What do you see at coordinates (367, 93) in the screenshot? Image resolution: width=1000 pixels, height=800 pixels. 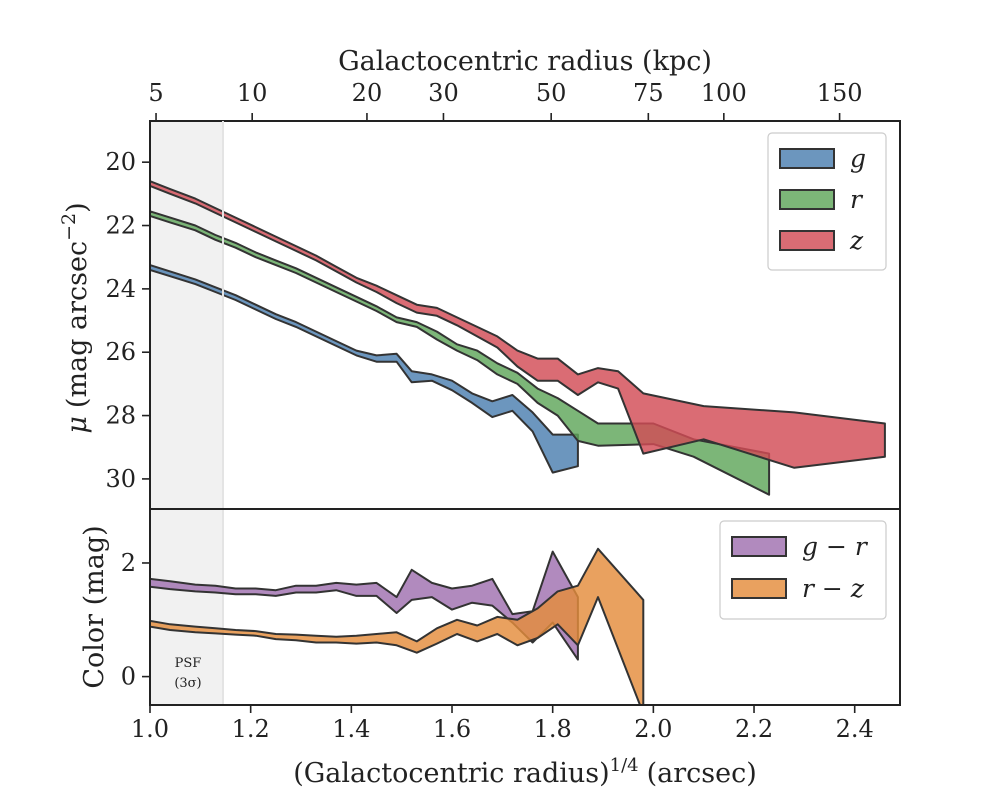 I see `top-tick-label-20: 20` at bounding box center [367, 93].